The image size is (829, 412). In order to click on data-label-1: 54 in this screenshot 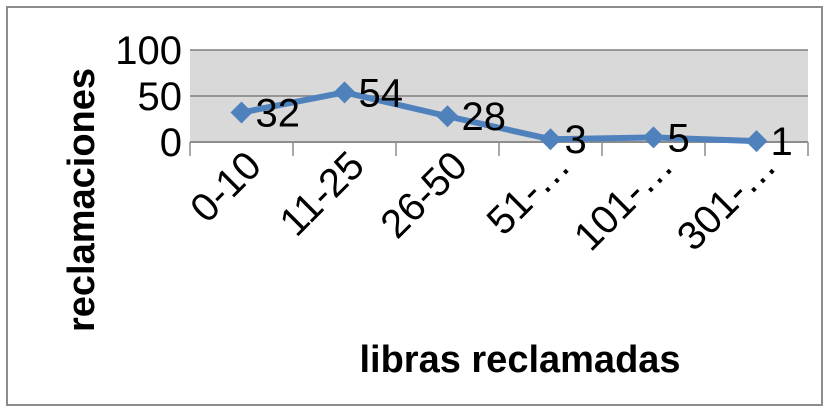, I will do `click(381, 93)`.